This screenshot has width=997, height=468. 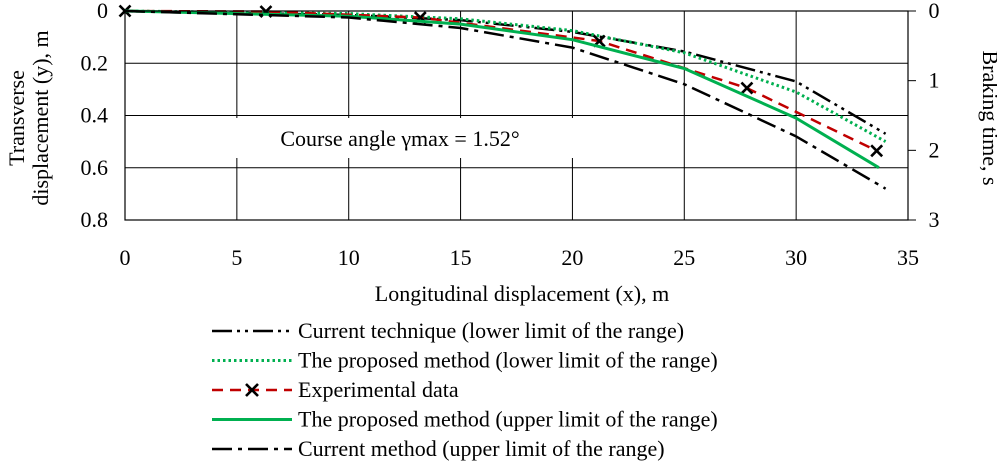 What do you see at coordinates (908, 257) in the screenshot?
I see `x-tick-label: 35` at bounding box center [908, 257].